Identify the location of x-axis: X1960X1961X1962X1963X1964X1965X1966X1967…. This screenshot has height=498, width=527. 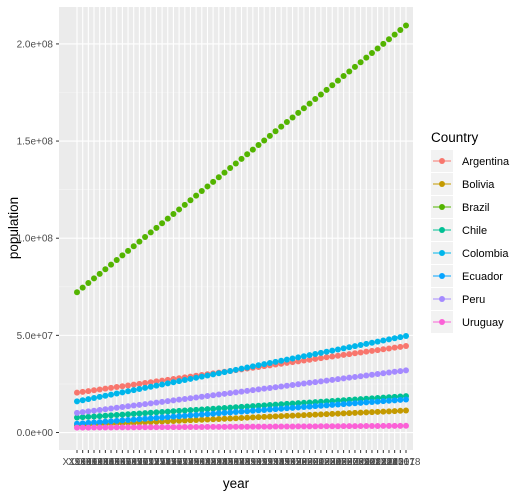
(242, 459).